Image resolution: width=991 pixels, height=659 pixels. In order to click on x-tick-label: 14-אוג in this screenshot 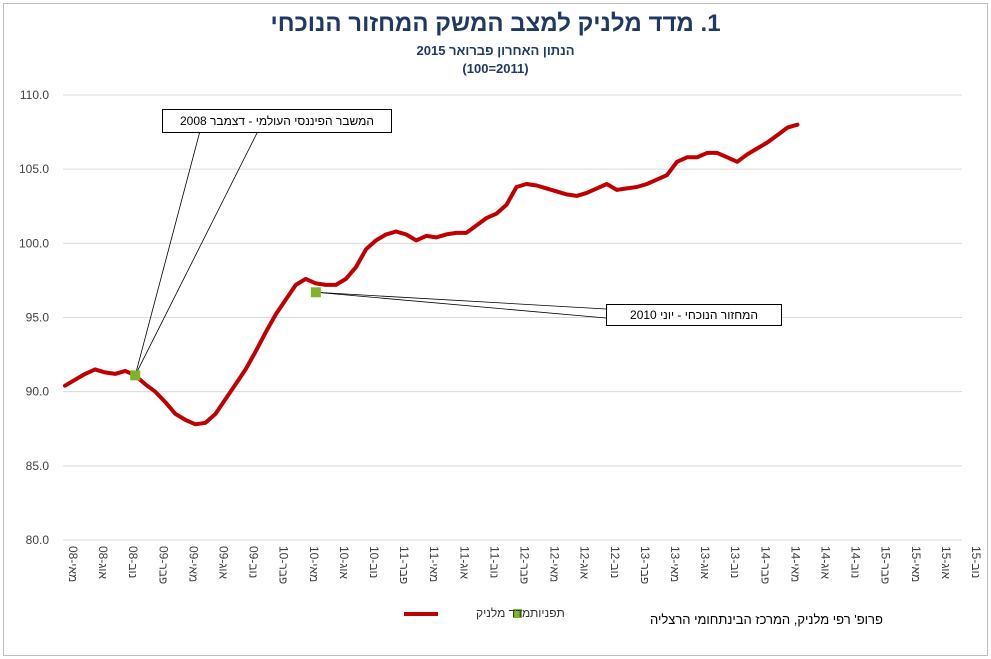, I will do `click(826, 563)`.